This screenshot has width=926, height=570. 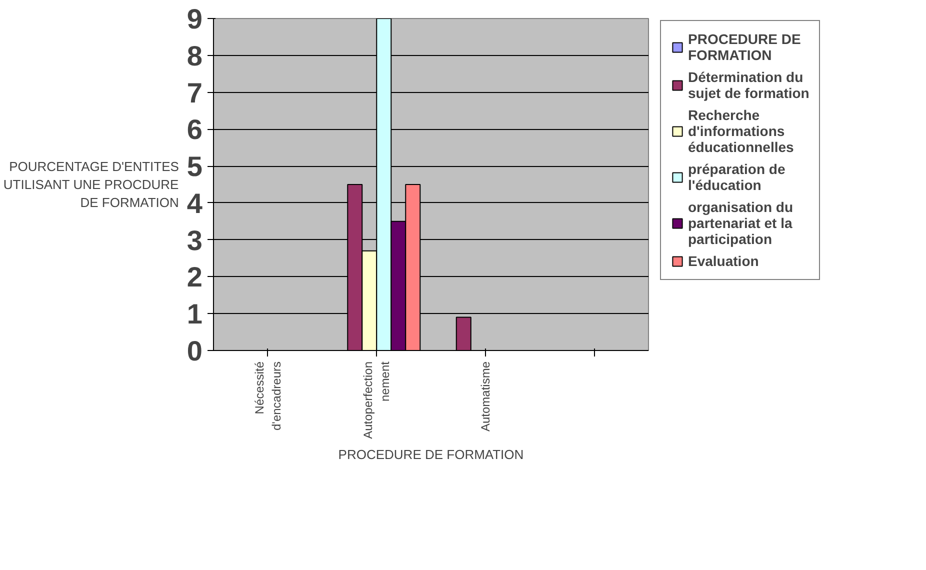 What do you see at coordinates (737, 177) in the screenshot?
I see `legend-label: préparation de l'éducation` at bounding box center [737, 177].